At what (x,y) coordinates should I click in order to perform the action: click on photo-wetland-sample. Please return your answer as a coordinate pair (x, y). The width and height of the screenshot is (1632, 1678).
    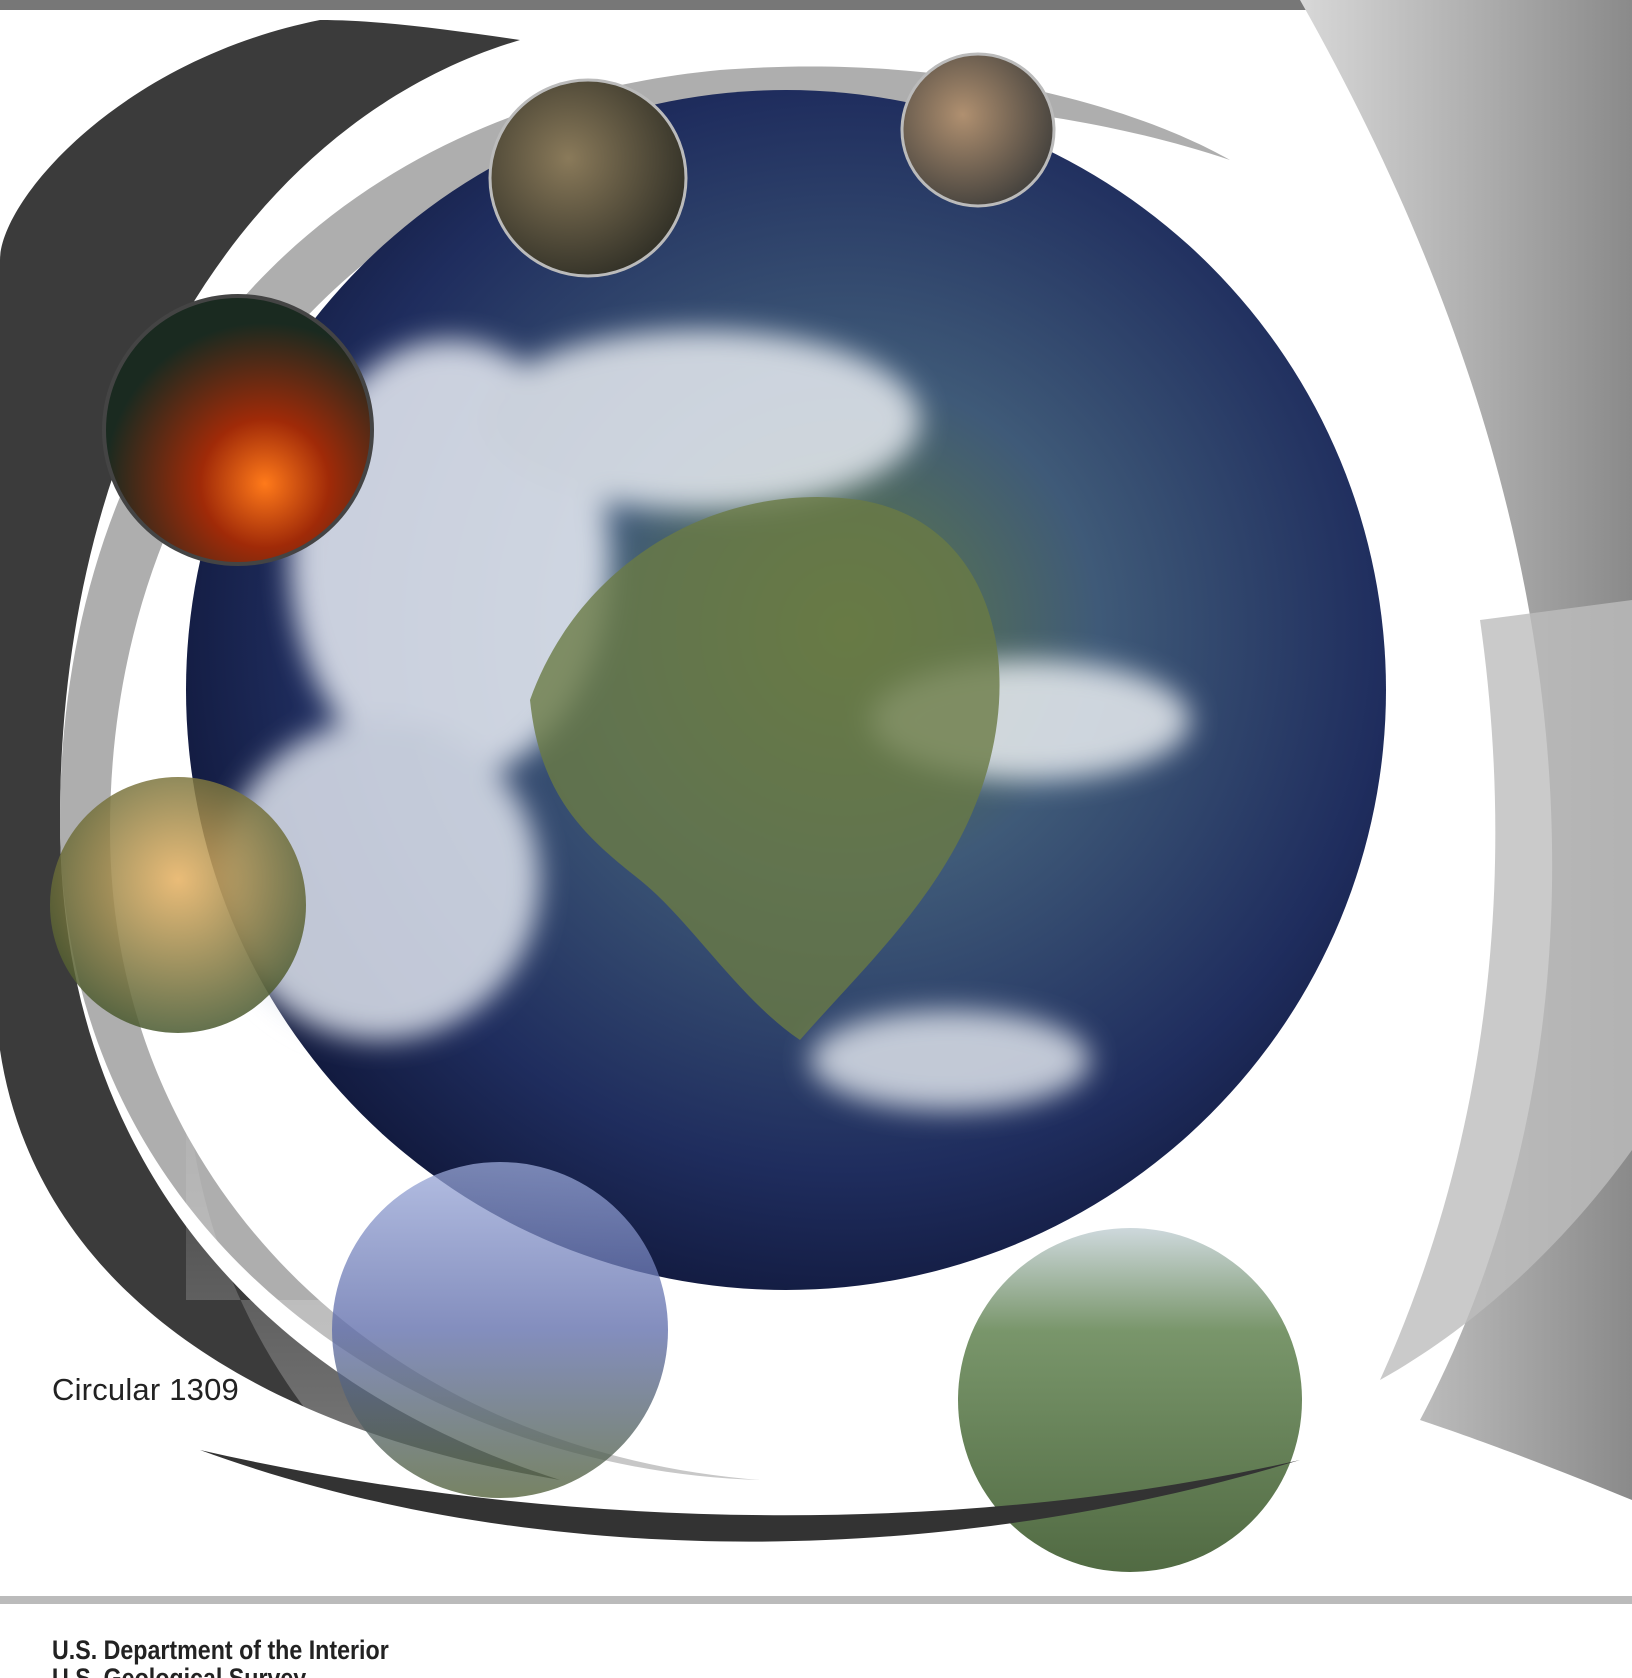
    Looking at the image, I should click on (588, 178).